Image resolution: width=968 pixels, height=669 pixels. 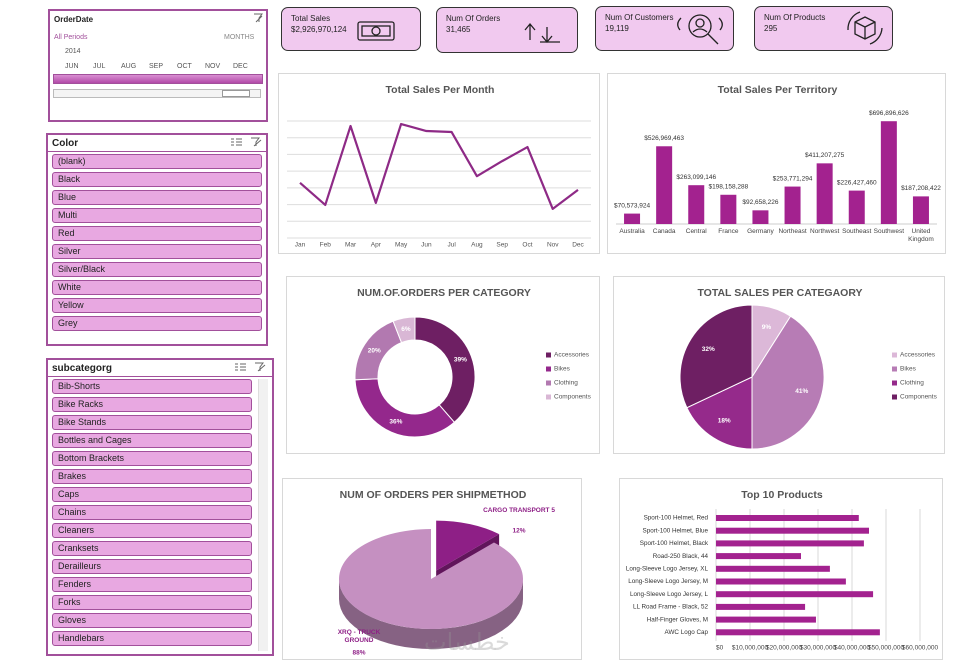 What do you see at coordinates (886, 648) in the screenshot?
I see `x-tick-label: $50,000,000` at bounding box center [886, 648].